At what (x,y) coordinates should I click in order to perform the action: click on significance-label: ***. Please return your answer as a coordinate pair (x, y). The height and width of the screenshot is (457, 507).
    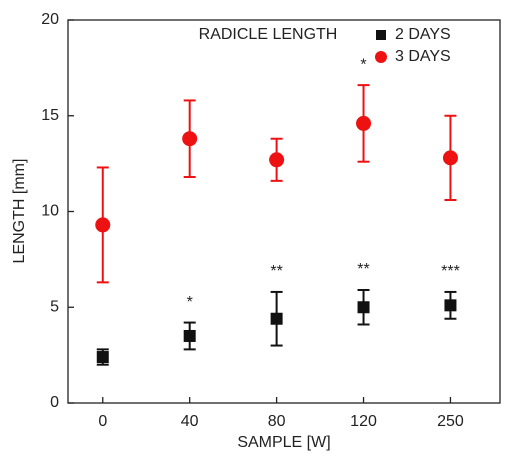
    Looking at the image, I should click on (450, 271).